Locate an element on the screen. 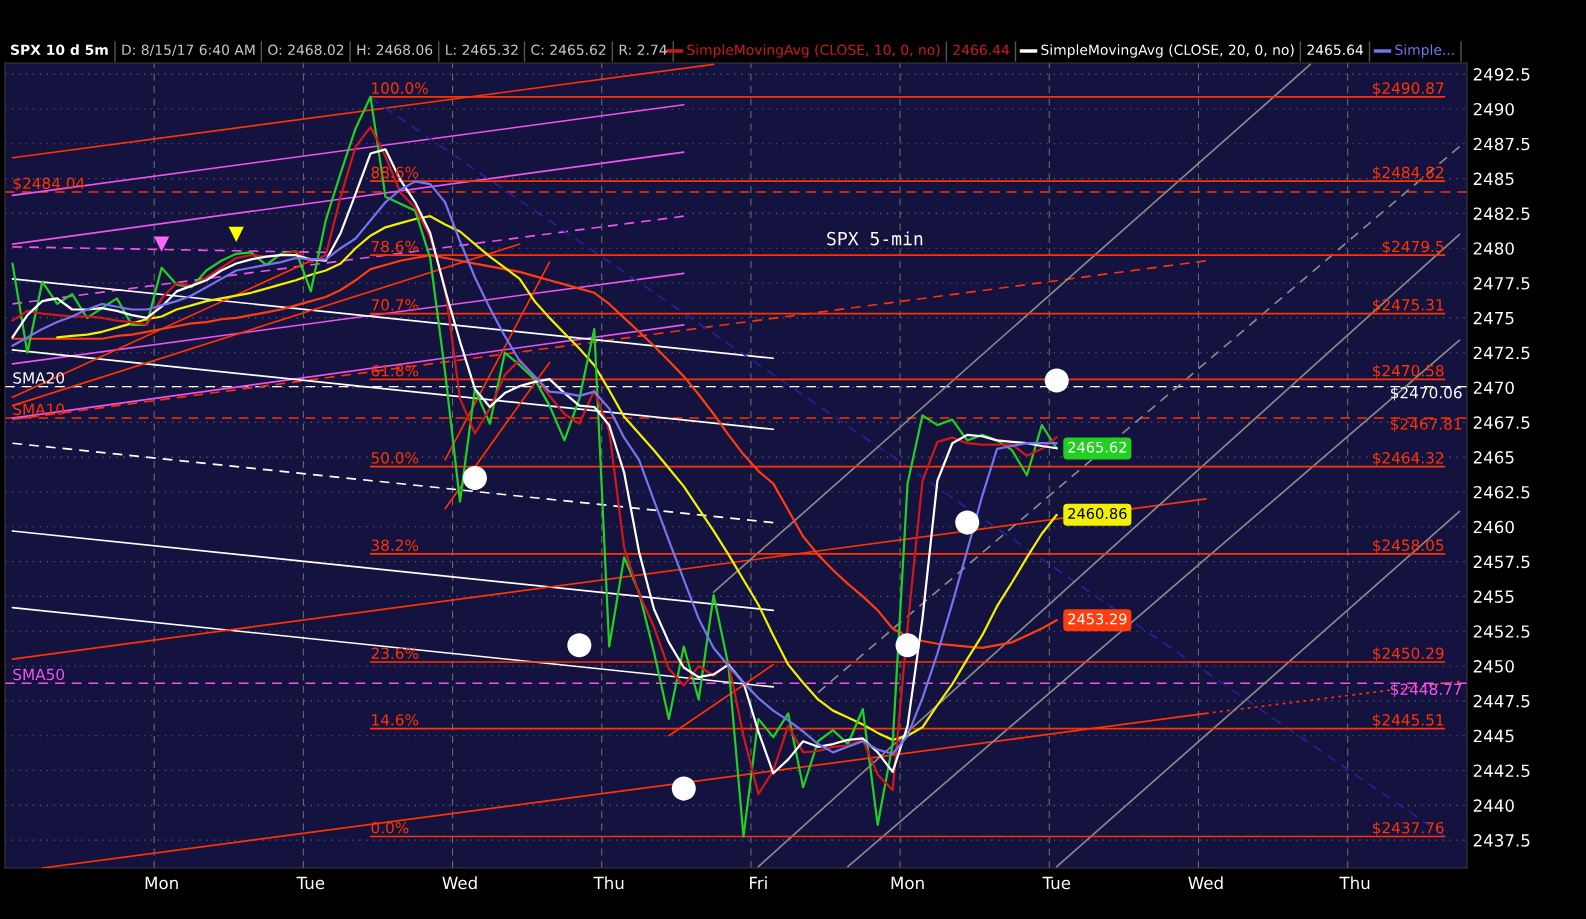 The image size is (1586, 919). y-tick-label: 2490 is located at coordinates (1493, 109).